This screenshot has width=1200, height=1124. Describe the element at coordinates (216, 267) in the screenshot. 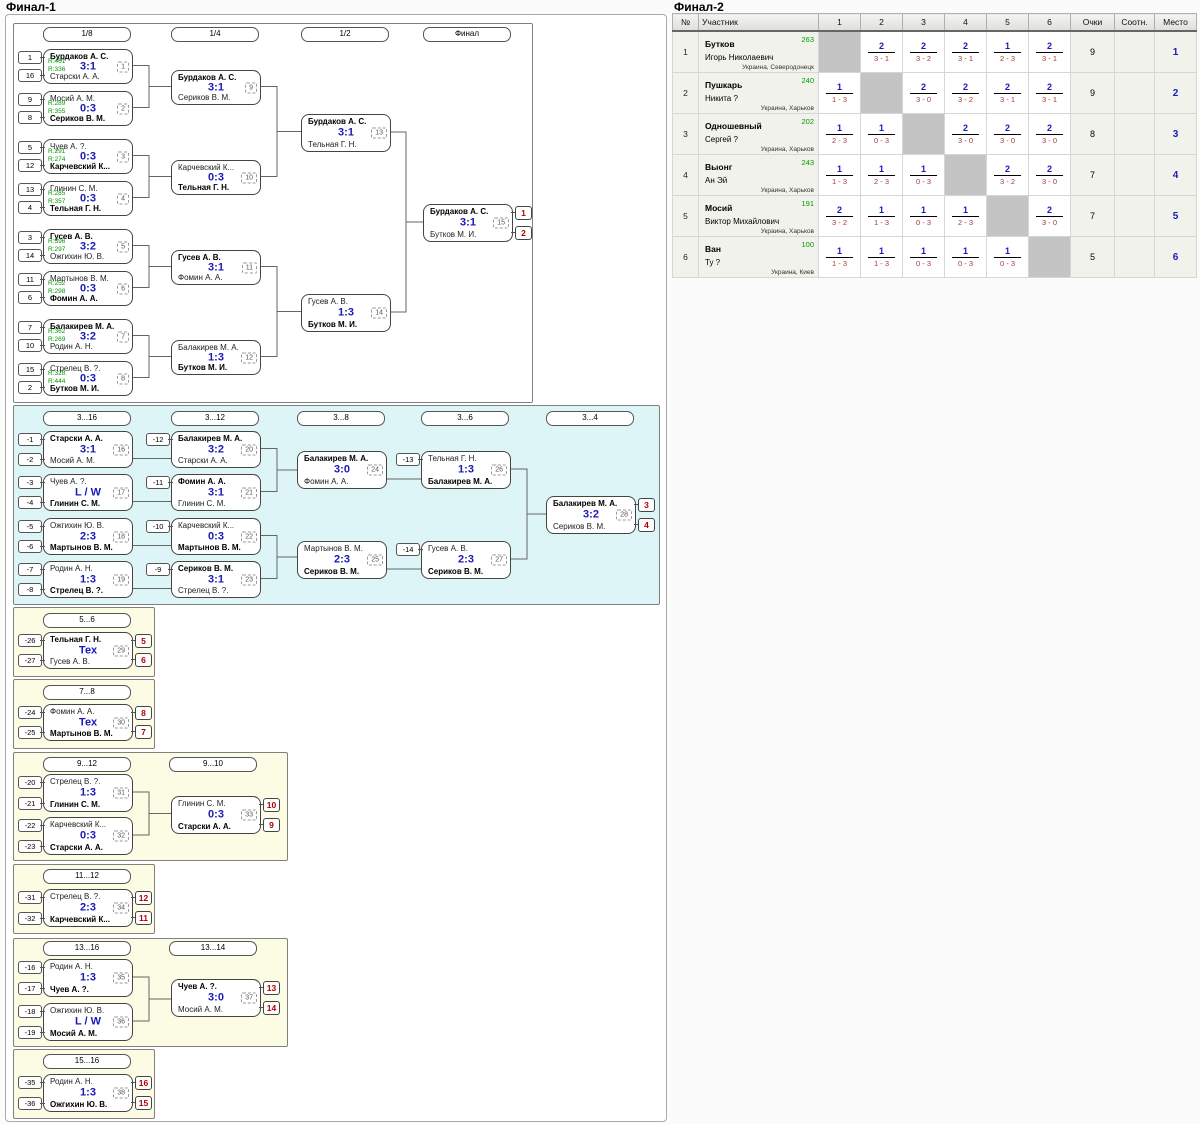

I see `match-box: Гусев А. В. 3:1 11 Фомин А. А.` at that location.